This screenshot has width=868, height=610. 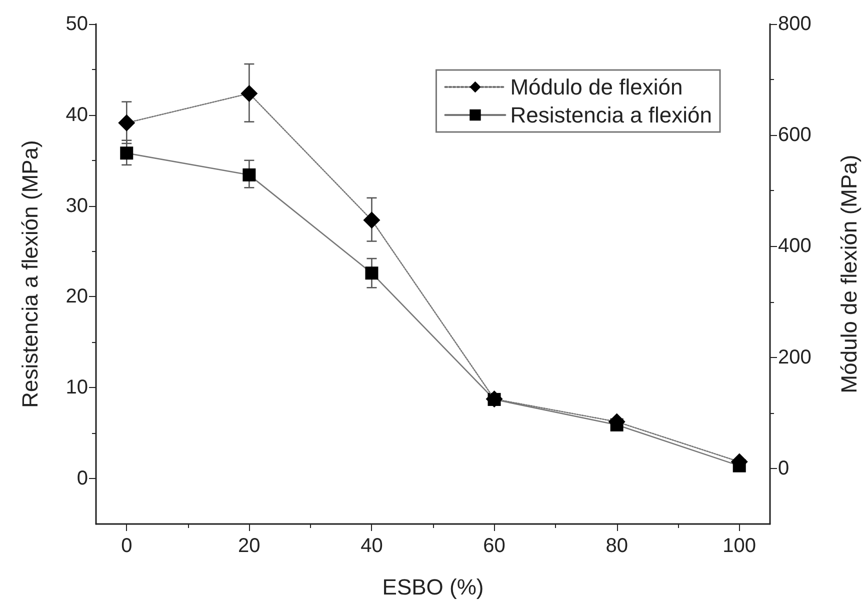 What do you see at coordinates (371, 546) in the screenshot?
I see `x-tick-label: 40` at bounding box center [371, 546].